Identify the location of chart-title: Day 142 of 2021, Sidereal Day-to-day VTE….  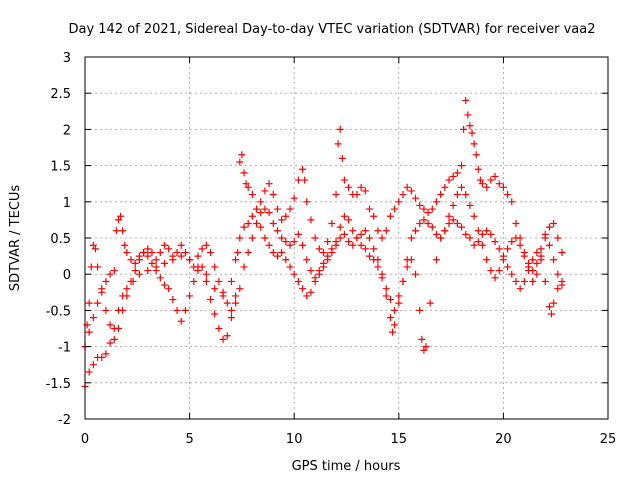
(331, 29).